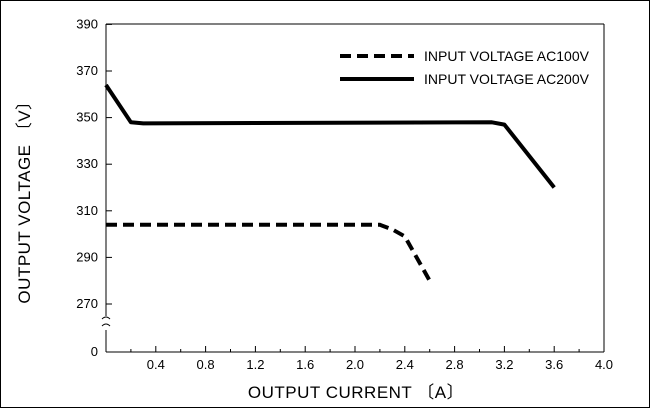 The width and height of the screenshot is (652, 410). Describe the element at coordinates (465, 67) in the screenshot. I see `legend: INPUT VOLTAGE AC100V INPUT VOLTAGE AC200V` at that location.